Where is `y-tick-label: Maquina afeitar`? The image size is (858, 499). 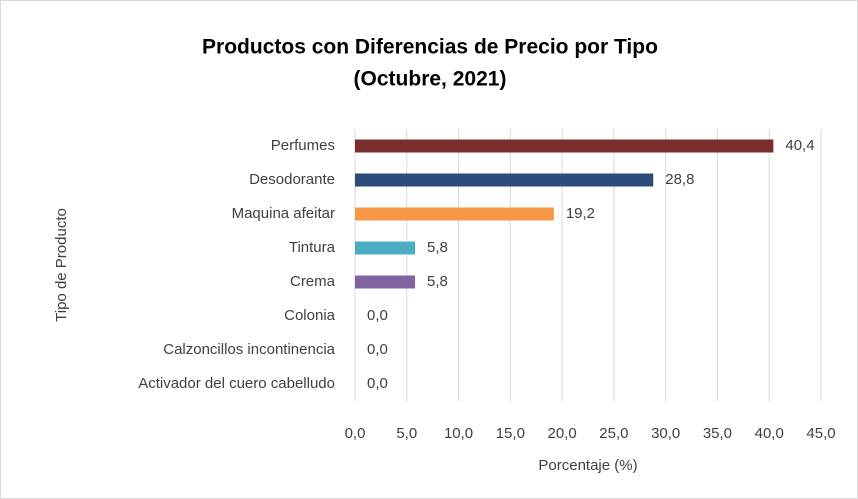 y-tick-label: Maquina afeitar is located at coordinates (283, 213).